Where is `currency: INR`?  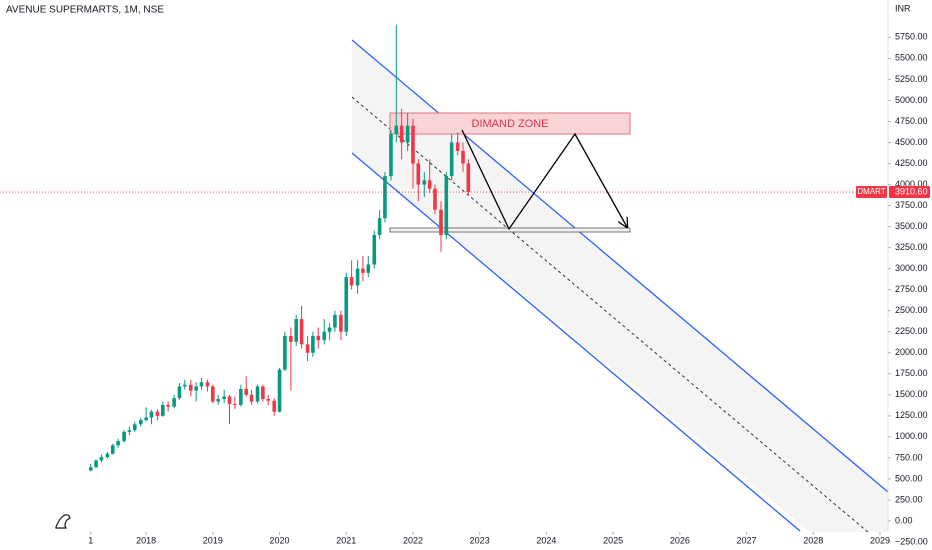 currency: INR is located at coordinates (903, 8).